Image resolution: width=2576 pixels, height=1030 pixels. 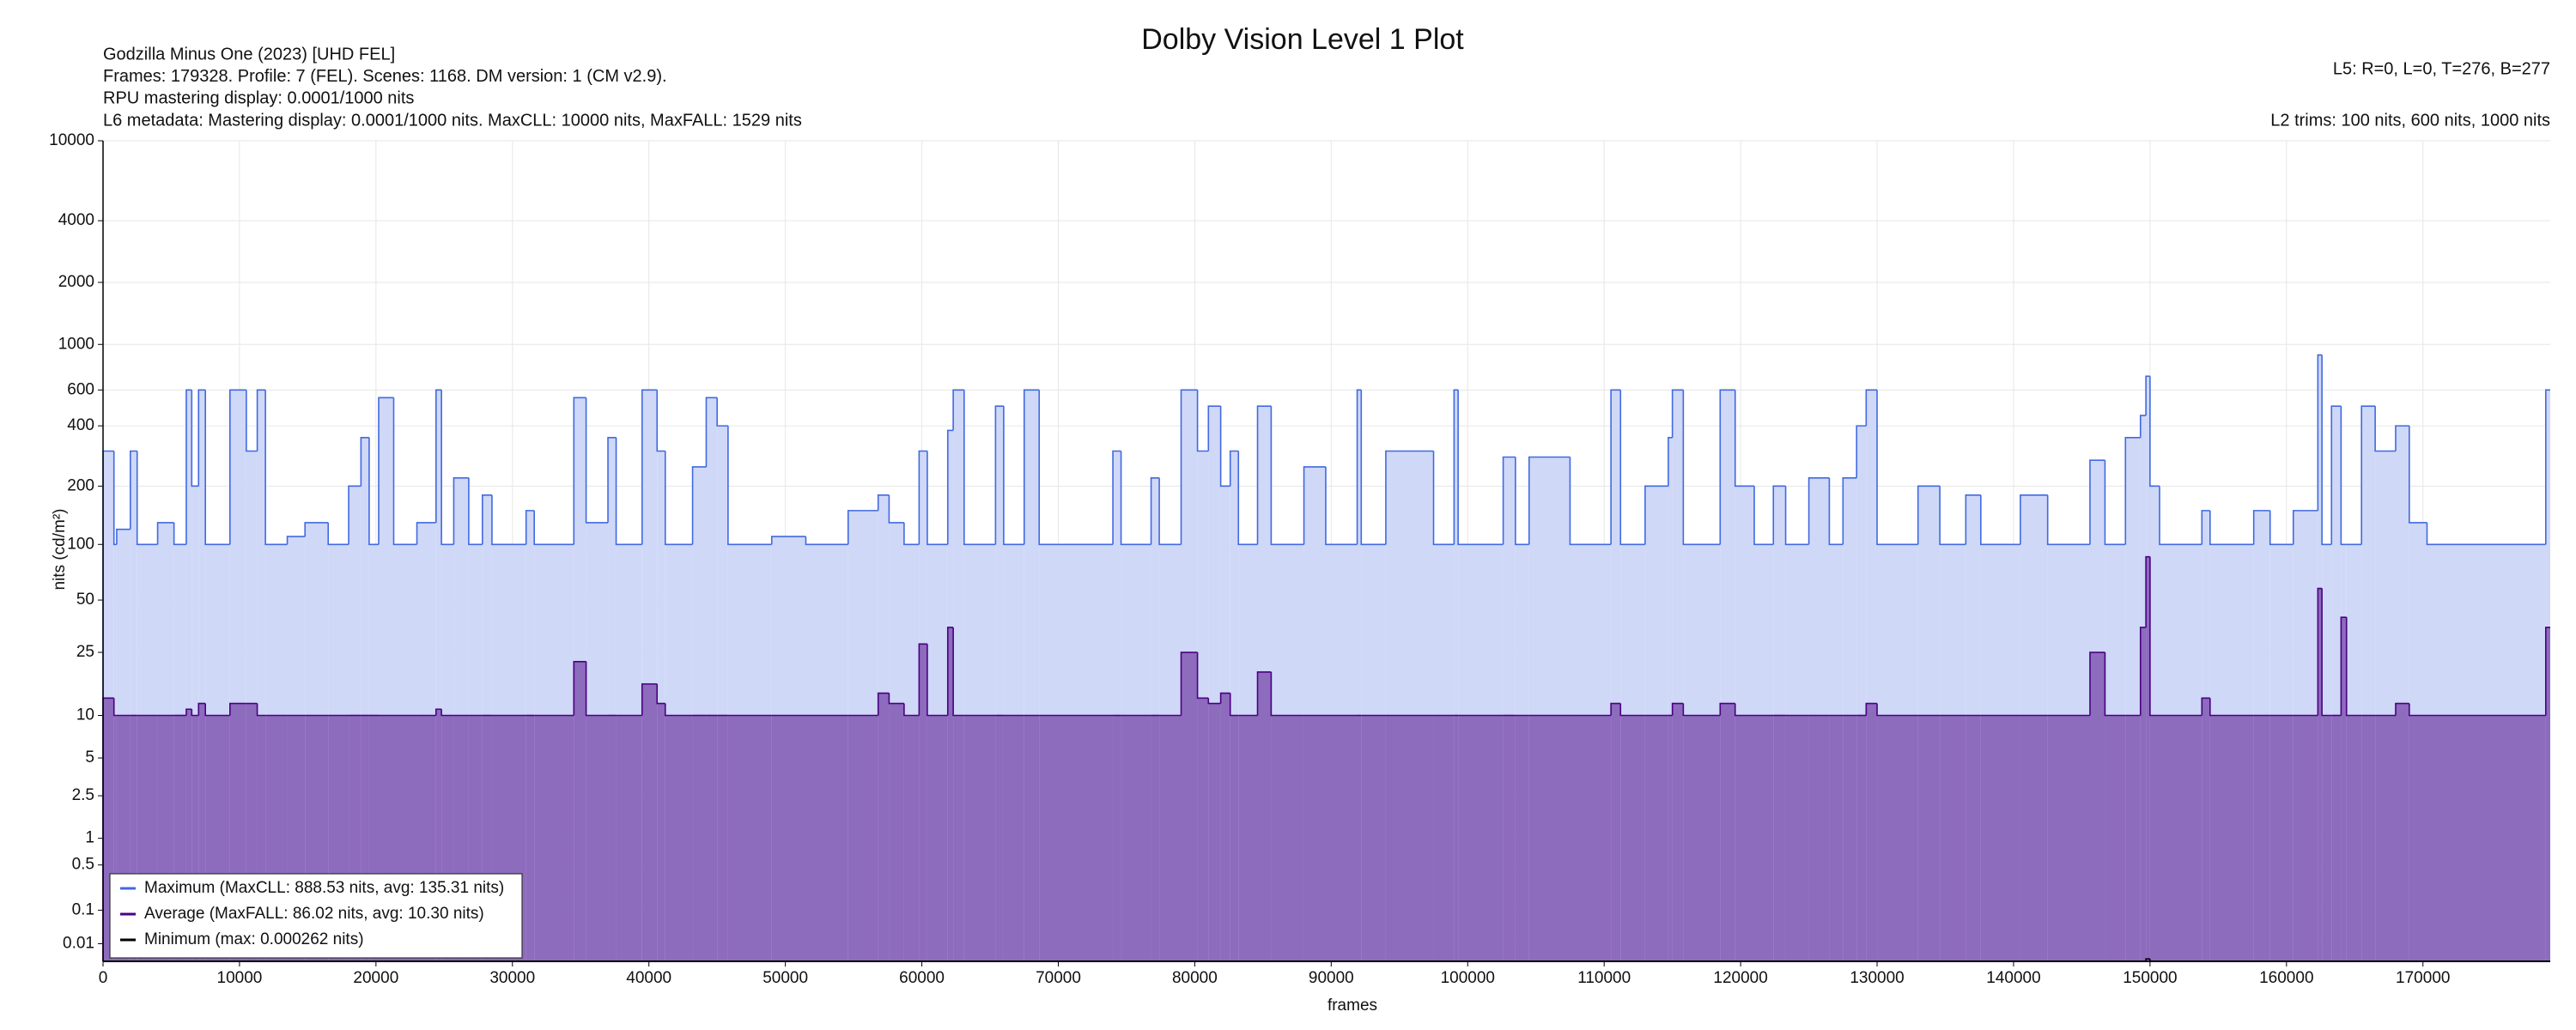 I want to click on y-tick-label: 2000, so click(x=76, y=282).